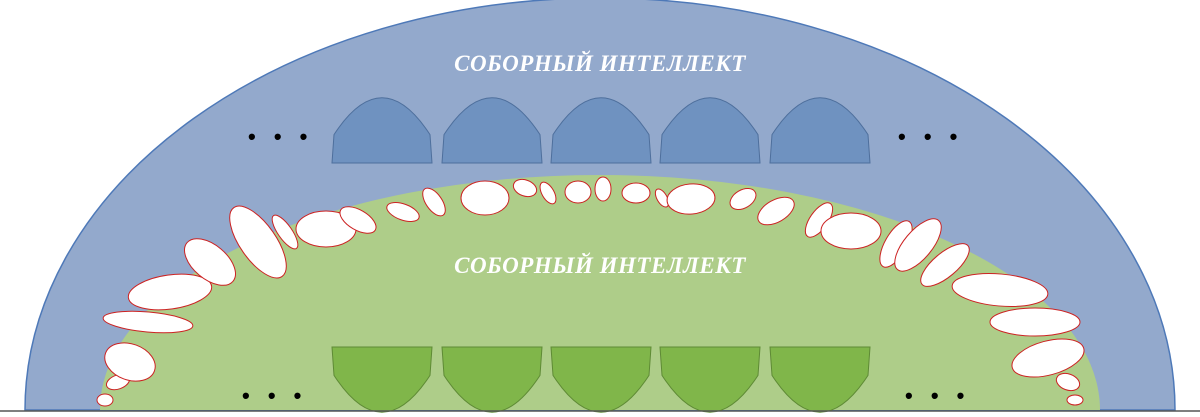 The height and width of the screenshot is (417, 1200). I want to click on outer-sphere-title: СОБОРНЫЙ ИНТЕЛЛЕКТ, so click(600, 63).